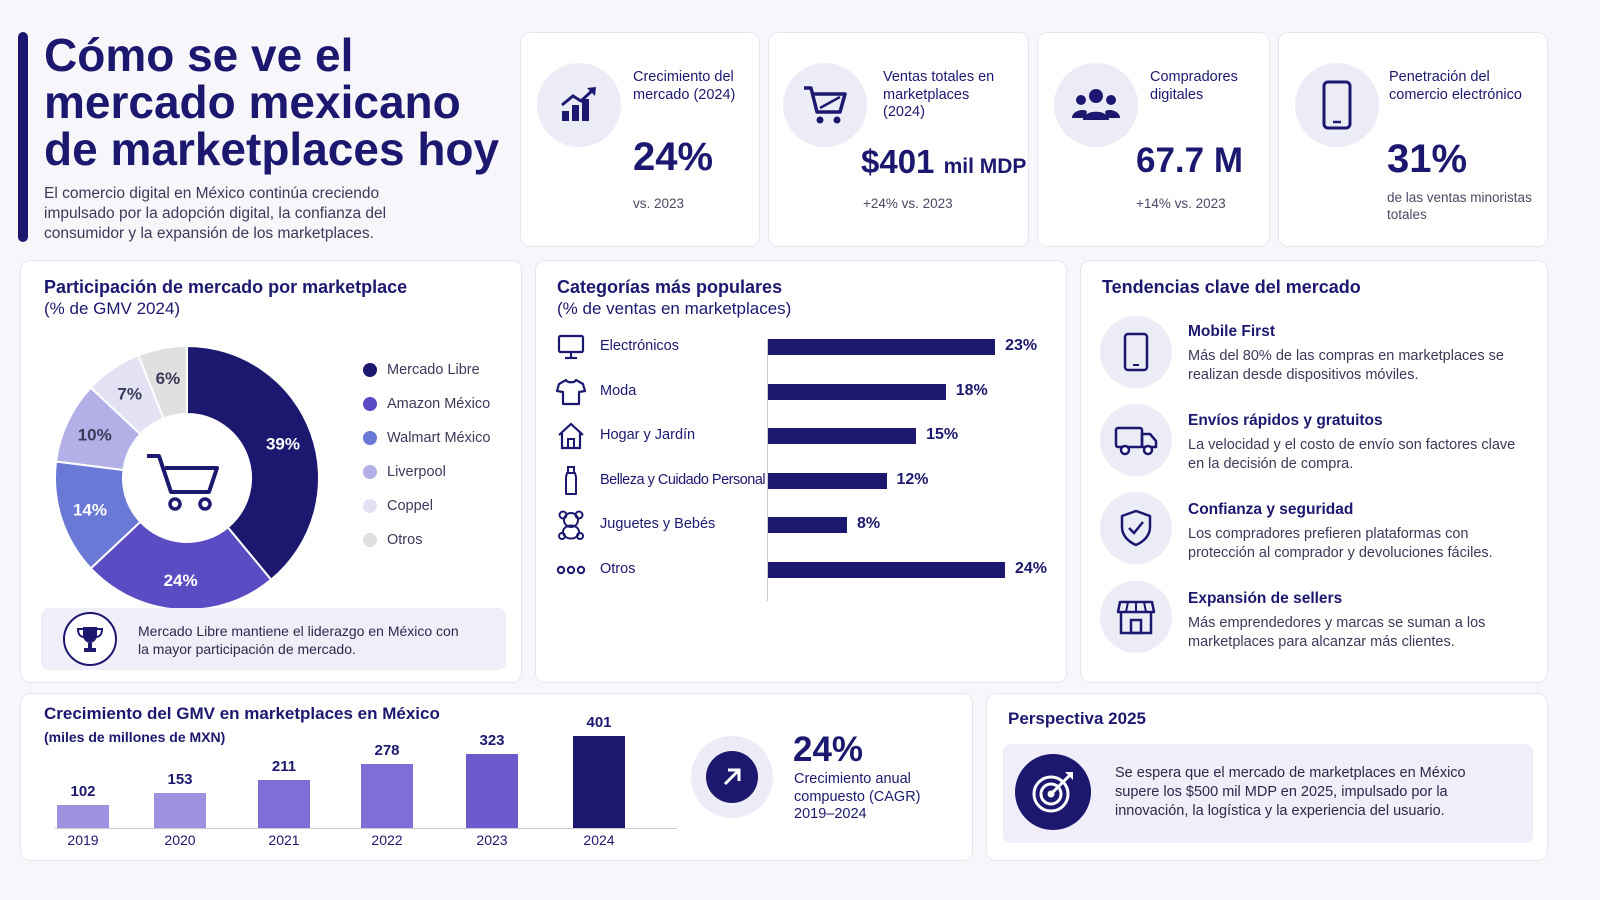 This screenshot has height=900, width=1600. What do you see at coordinates (1136, 528) in the screenshot?
I see `shield-check-icon` at bounding box center [1136, 528].